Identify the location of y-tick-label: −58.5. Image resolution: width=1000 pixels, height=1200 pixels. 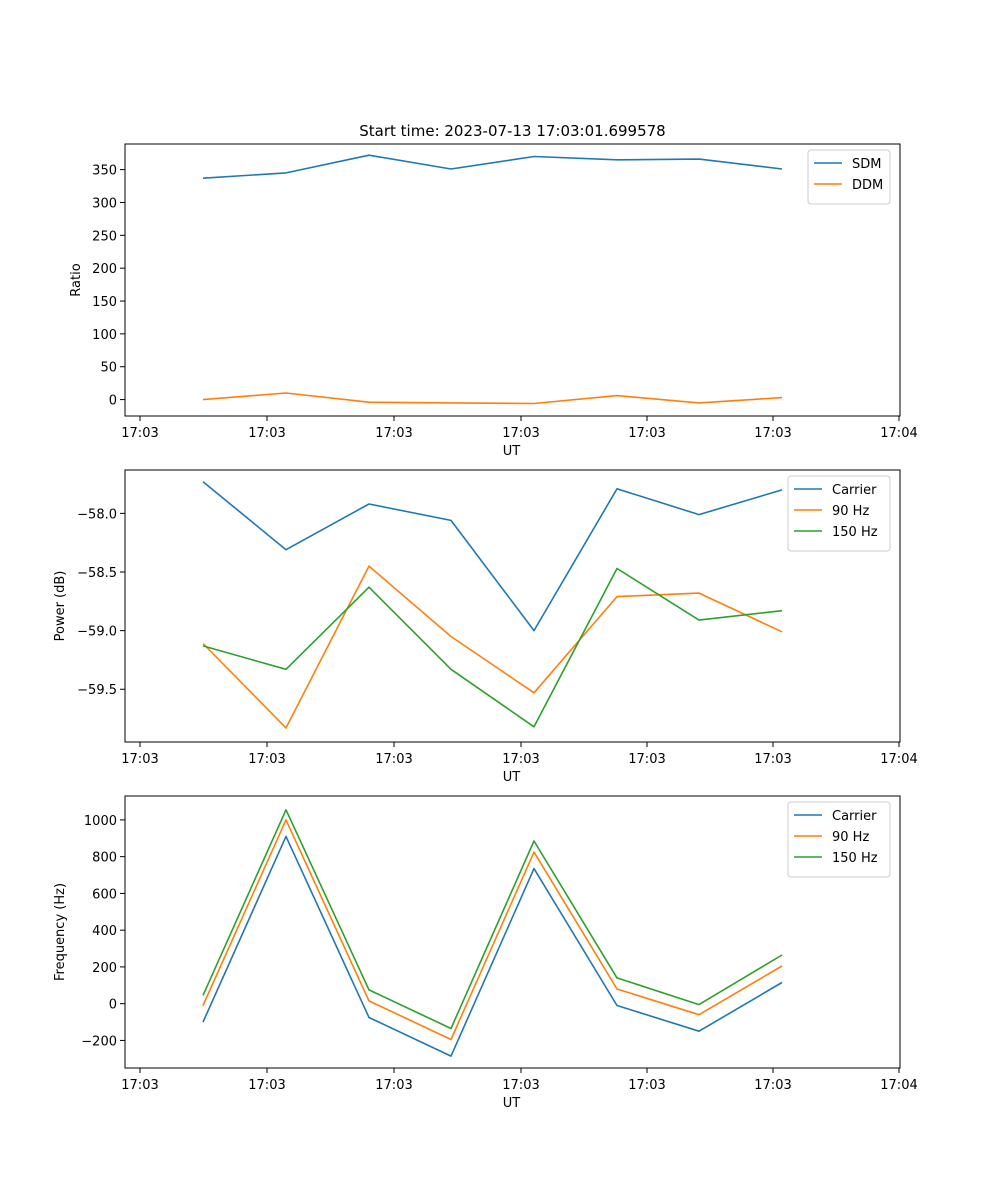
(97, 573).